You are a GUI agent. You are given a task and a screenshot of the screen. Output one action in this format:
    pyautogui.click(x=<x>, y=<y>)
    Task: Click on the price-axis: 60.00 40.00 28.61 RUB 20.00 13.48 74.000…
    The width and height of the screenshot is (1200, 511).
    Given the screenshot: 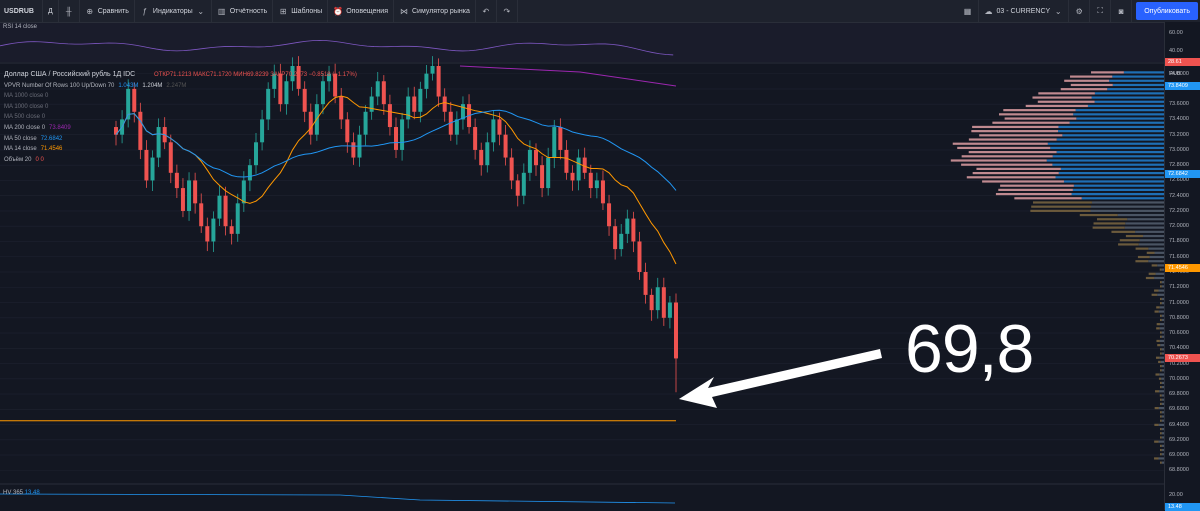 What is the action you would take?
    pyautogui.click(x=1182, y=266)
    